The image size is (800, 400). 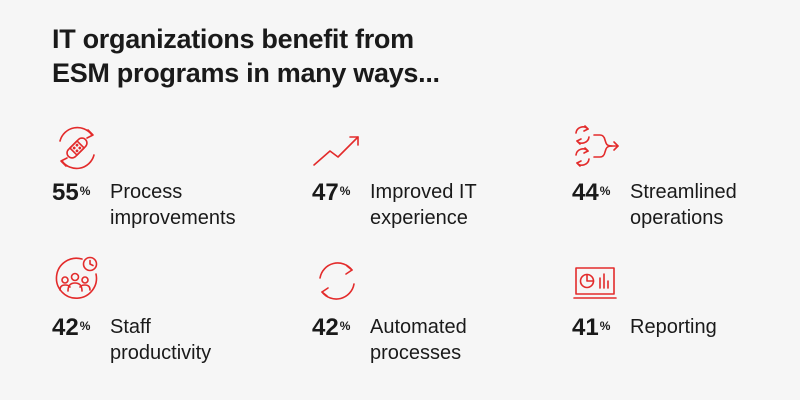 I want to click on stat-value: 41%, so click(x=591, y=327).